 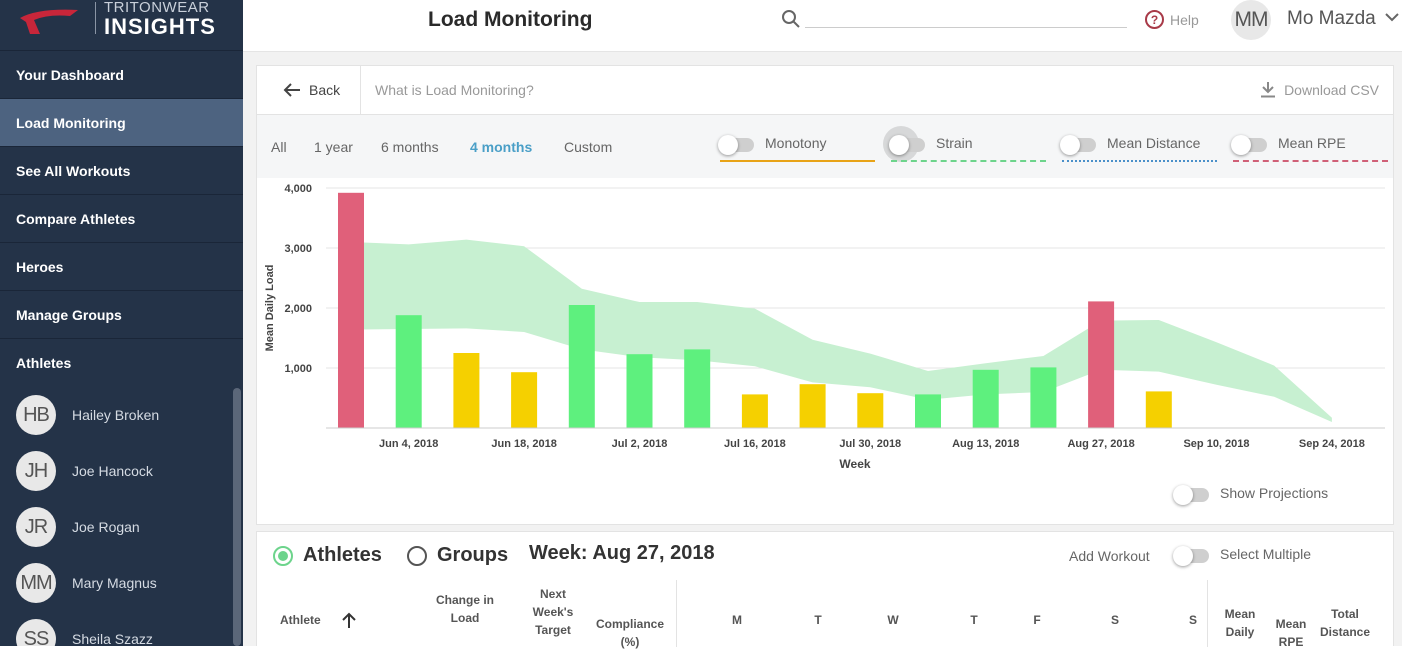 What do you see at coordinates (966, 27) in the screenshot?
I see `search-input` at bounding box center [966, 27].